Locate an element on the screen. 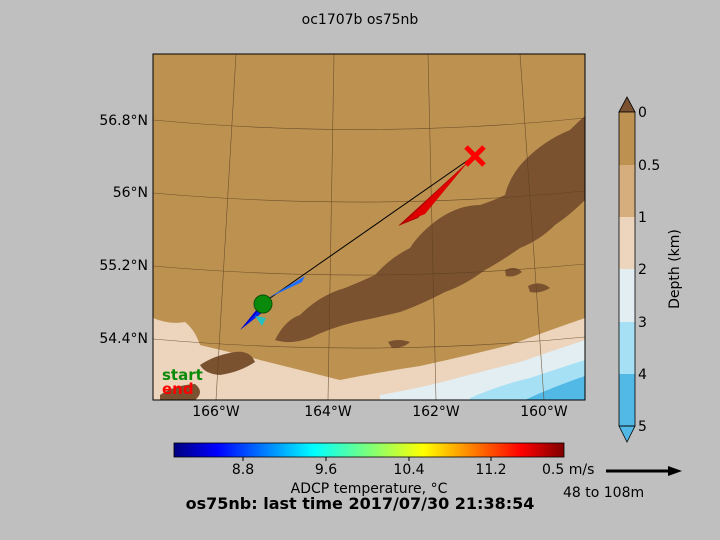 The image size is (720, 540). lon-label: 166°W is located at coordinates (216, 412).